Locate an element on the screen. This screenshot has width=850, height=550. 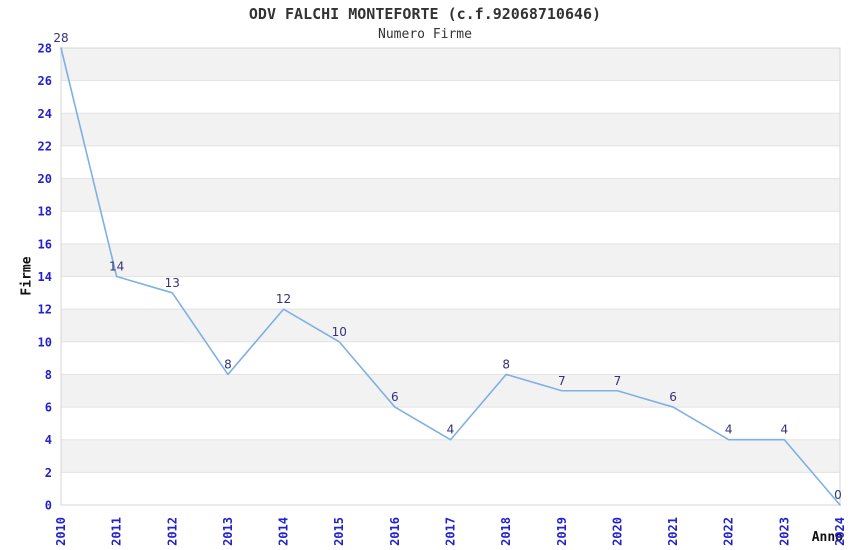
y-tick-label: 20 is located at coordinates (45, 179).